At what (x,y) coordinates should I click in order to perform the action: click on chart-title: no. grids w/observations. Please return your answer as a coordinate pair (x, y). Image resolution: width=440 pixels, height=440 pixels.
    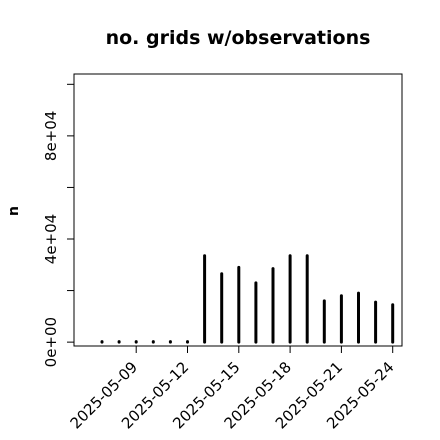
    Looking at the image, I should click on (238, 38).